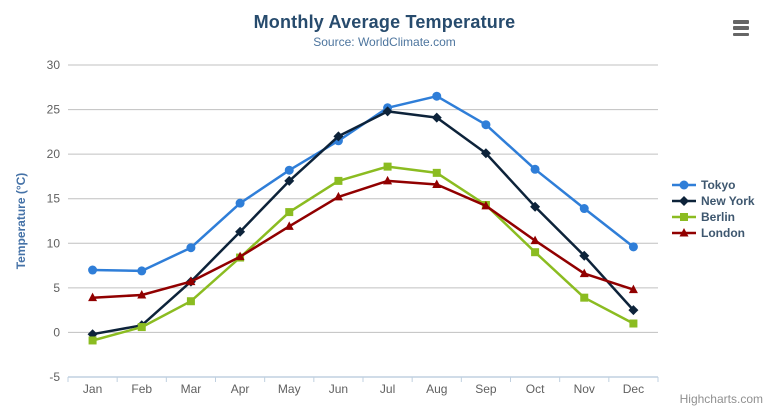 This screenshot has height=416, width=769. Describe the element at coordinates (486, 389) in the screenshot. I see `x-axis-label: Sep` at that location.